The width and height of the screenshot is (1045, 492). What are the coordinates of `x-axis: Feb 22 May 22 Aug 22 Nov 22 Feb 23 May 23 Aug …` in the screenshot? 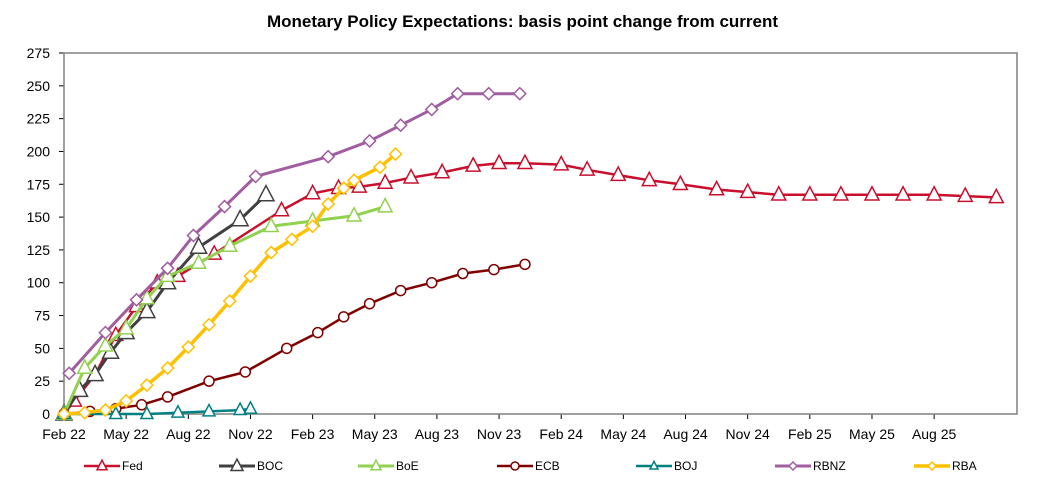 It's located at (499, 428).